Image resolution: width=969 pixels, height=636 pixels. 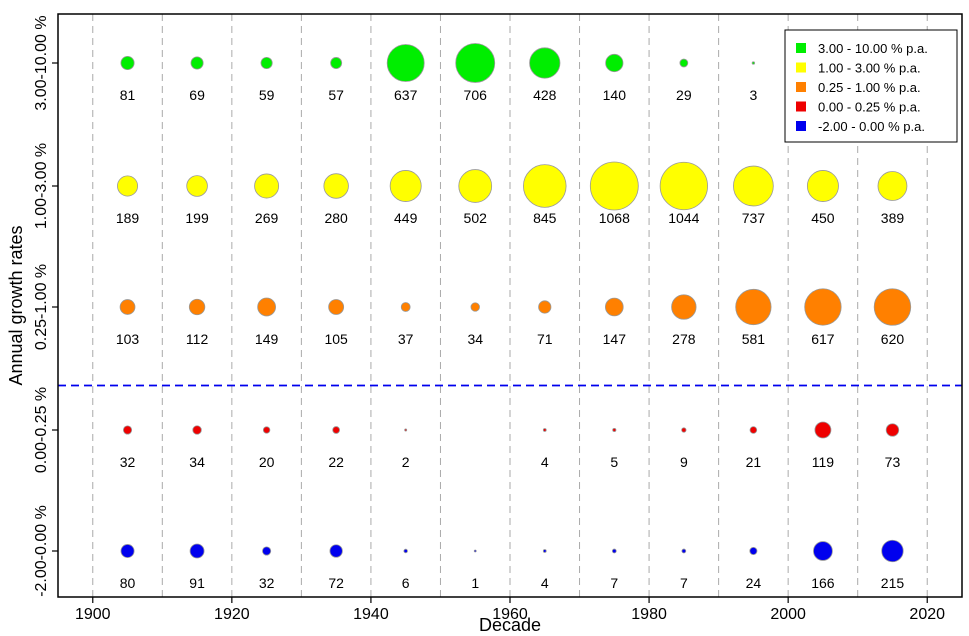 I want to click on value-label: 32, so click(x=128, y=462).